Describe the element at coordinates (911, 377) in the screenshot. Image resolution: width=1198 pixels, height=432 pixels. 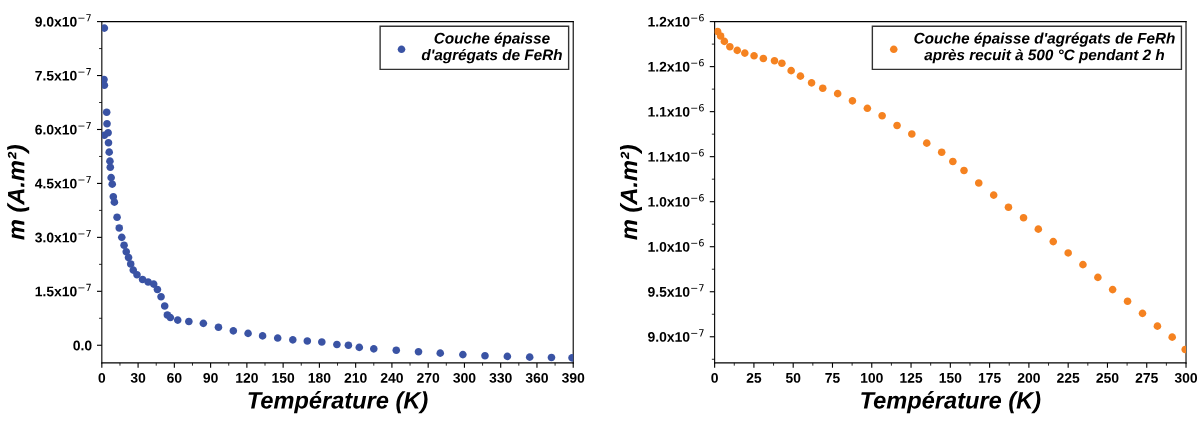
I see `x-tick-label: 125` at that location.